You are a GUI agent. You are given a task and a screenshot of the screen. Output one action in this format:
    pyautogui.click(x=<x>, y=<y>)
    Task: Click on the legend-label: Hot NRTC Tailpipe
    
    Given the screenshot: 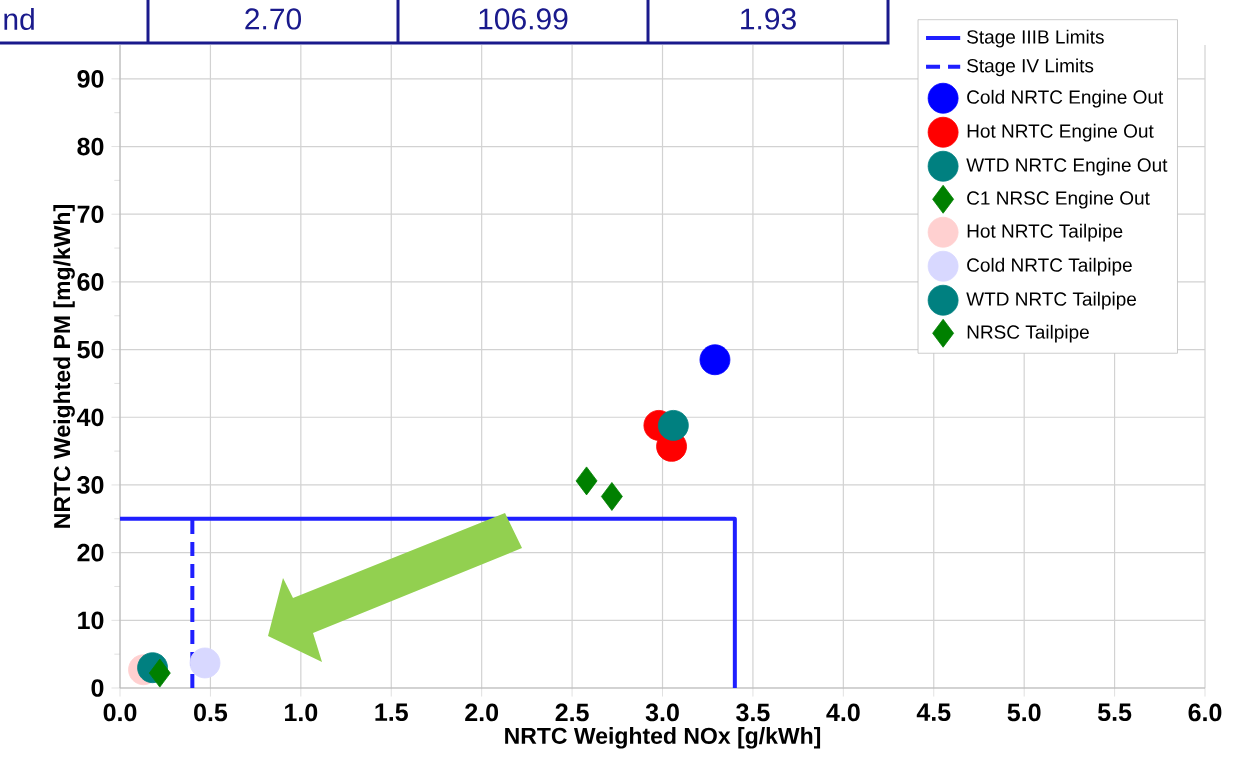 What is the action you would take?
    pyautogui.click(x=1045, y=232)
    